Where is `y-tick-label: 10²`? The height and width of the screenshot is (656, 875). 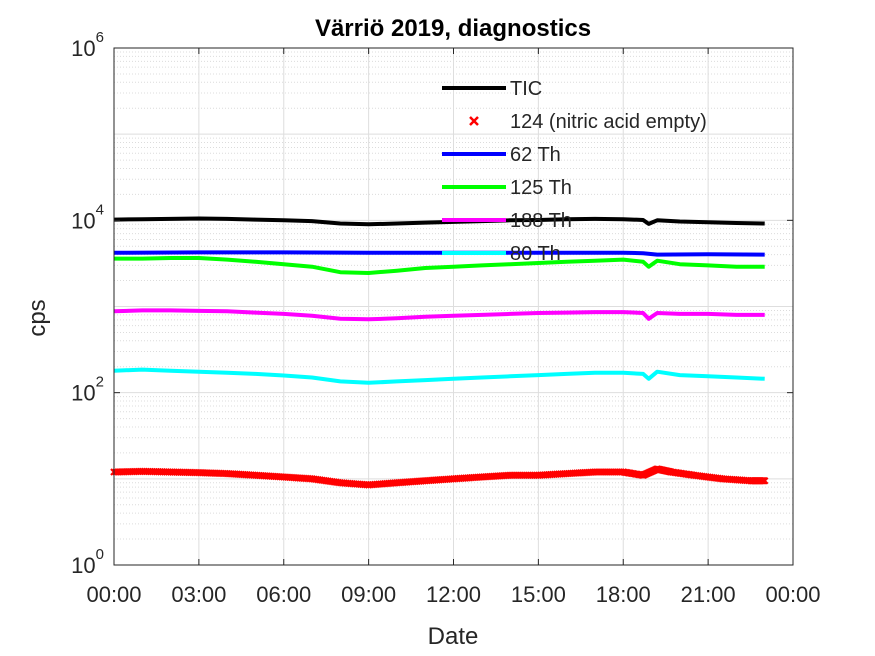
y-tick-label: 10² is located at coordinates (87, 390).